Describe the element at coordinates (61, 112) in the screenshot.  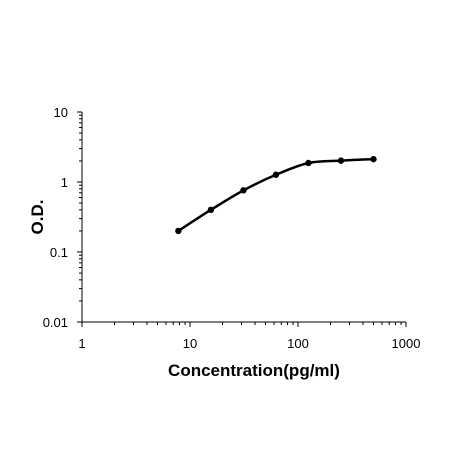
I see `y-tick-label: 10` at that location.